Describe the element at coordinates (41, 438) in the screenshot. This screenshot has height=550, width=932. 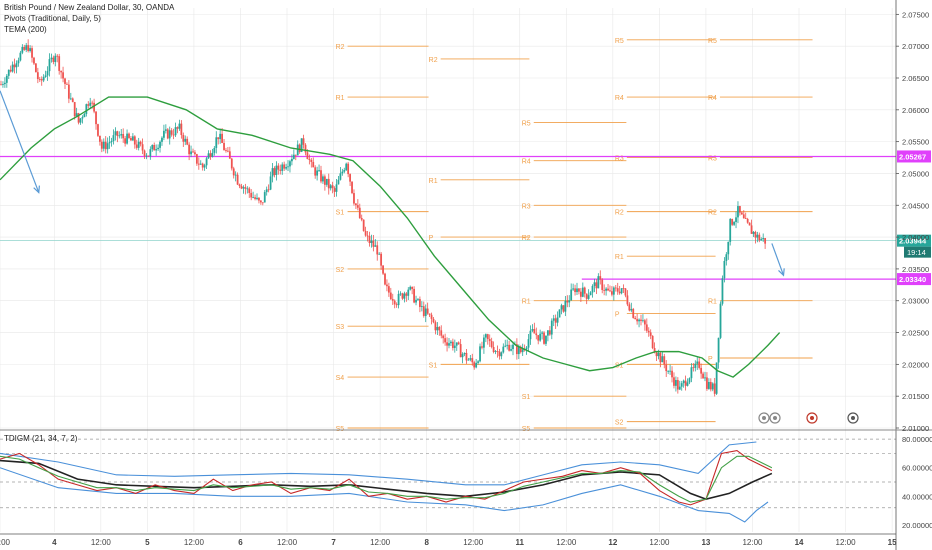
I see `tdigm-legend: TDIGM (21, 34, 7, 2)` at that location.